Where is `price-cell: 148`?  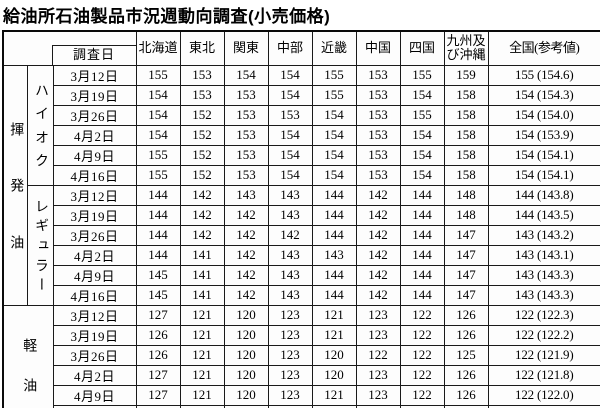 price-cell: 148 is located at coordinates (466, 195).